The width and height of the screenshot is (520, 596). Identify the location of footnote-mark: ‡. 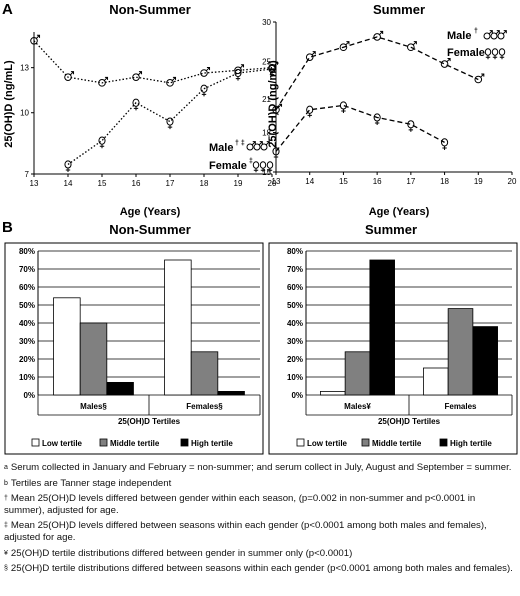
(6, 526).